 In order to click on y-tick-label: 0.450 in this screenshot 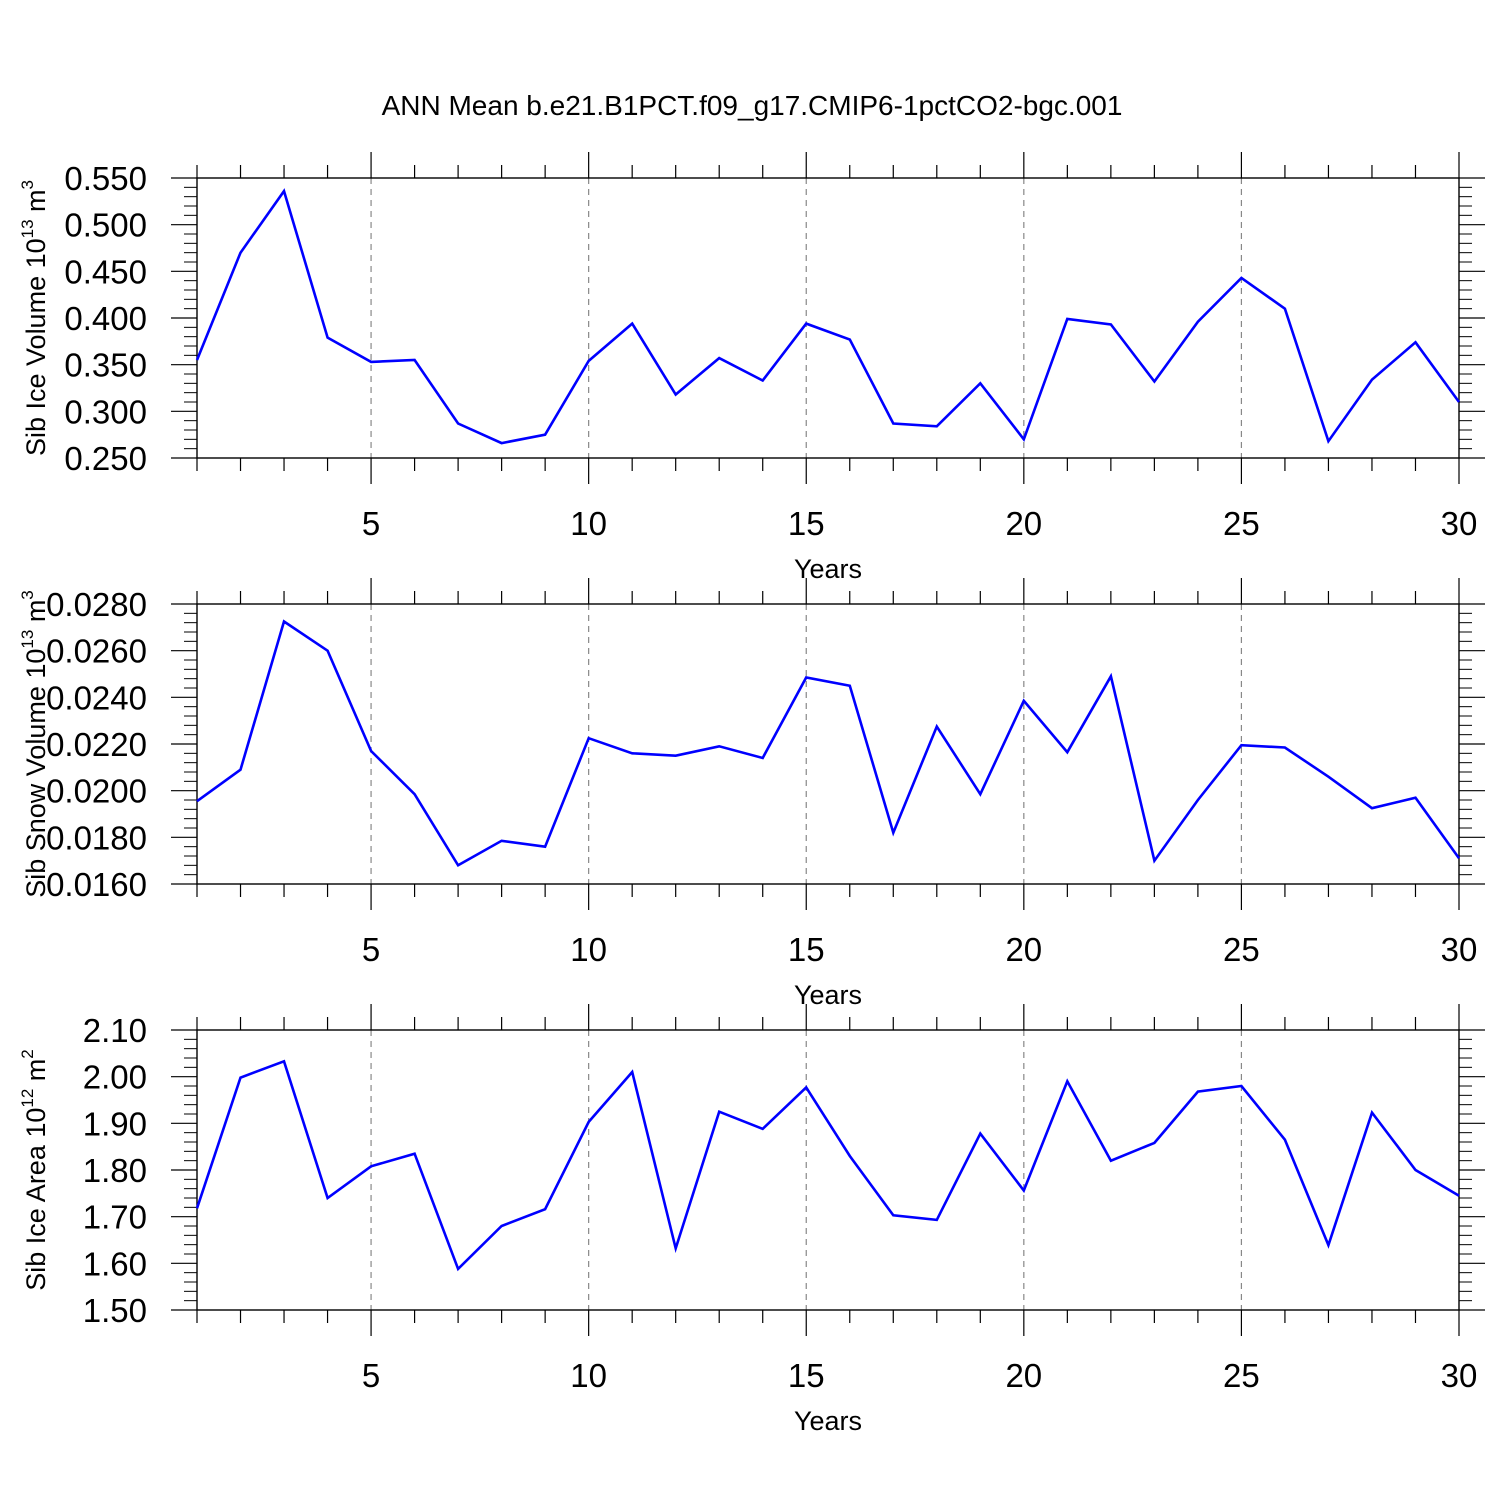, I will do `click(105, 271)`.